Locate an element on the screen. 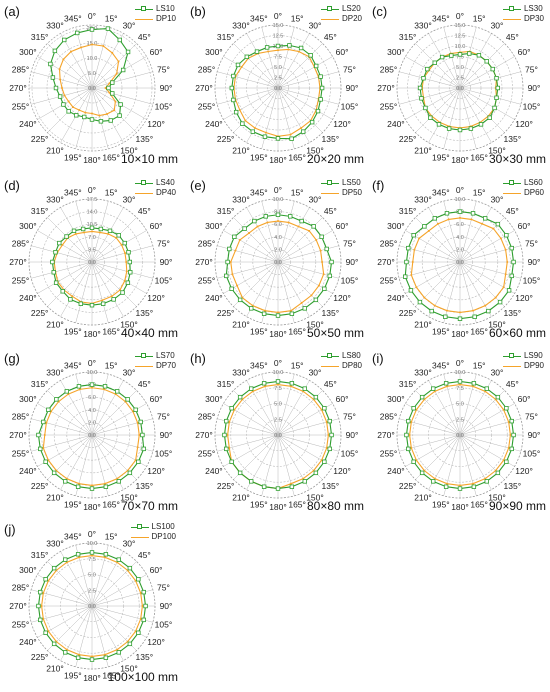 This screenshot has width=550, height=692. point-dp40 is located at coordinates (121, 244).